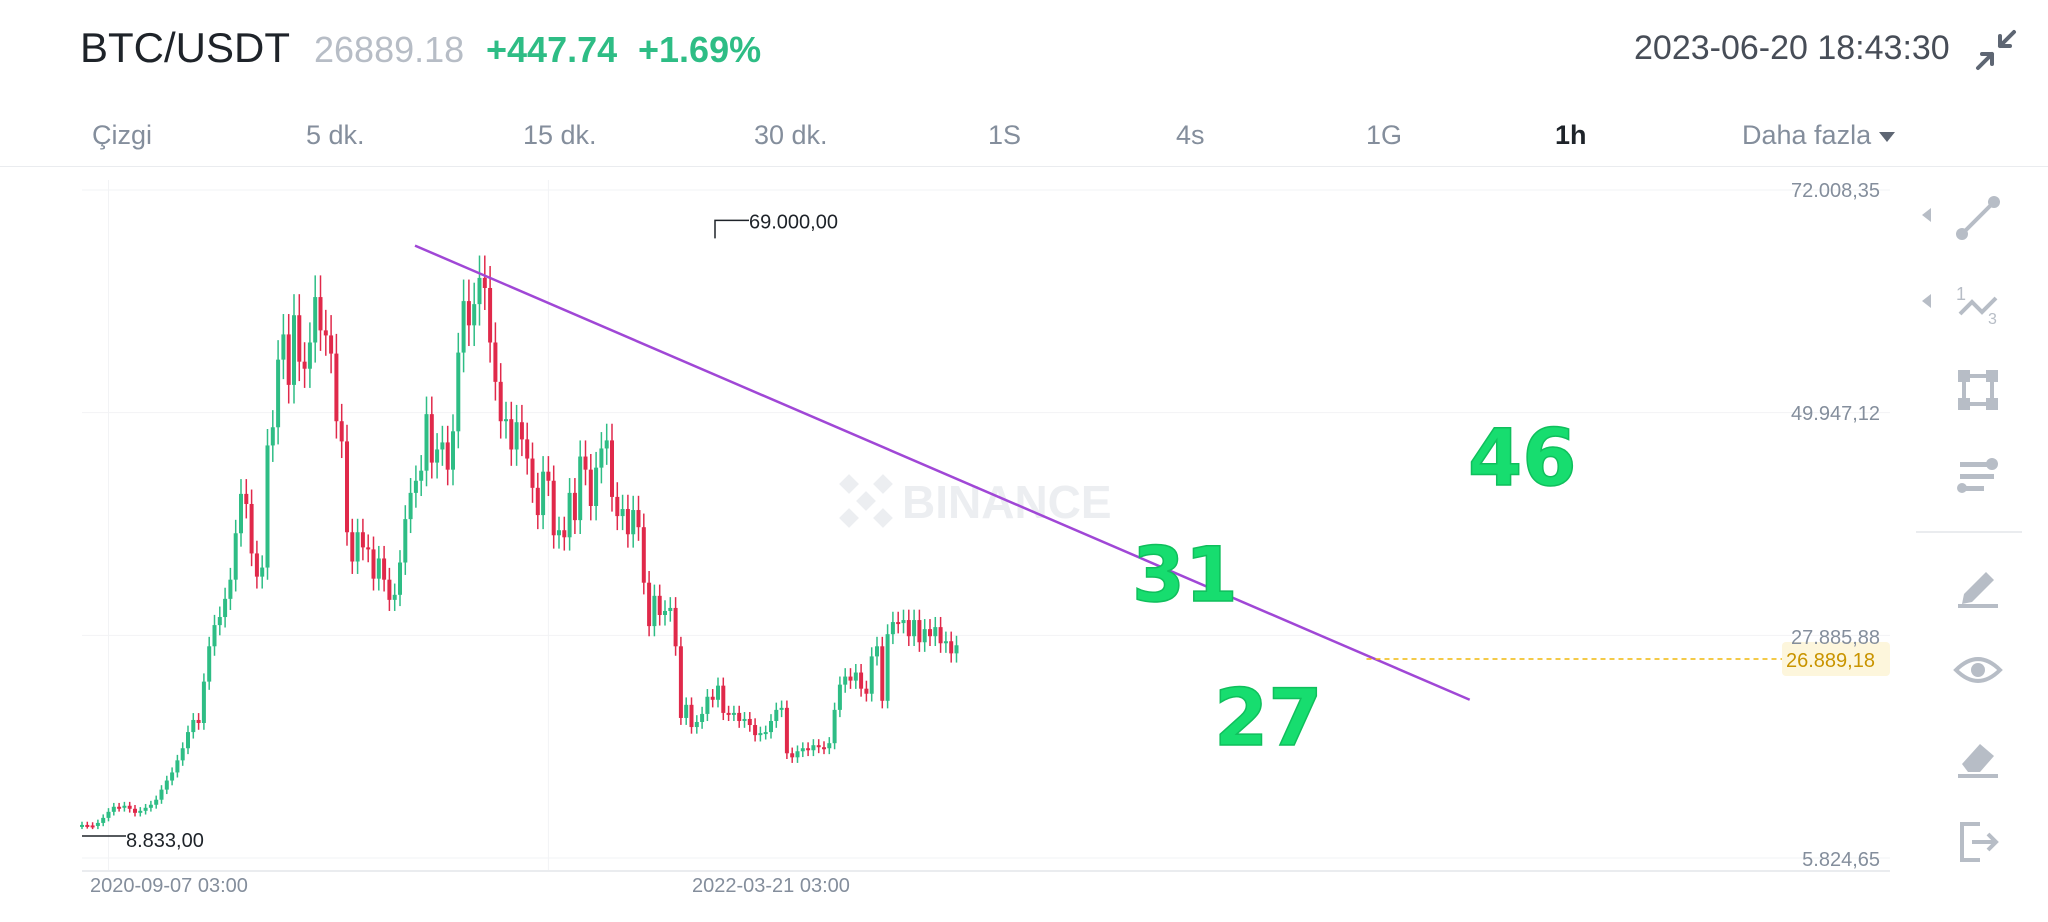  What do you see at coordinates (335, 135) in the screenshot?
I see `tab-5m: 5 dk.` at bounding box center [335, 135].